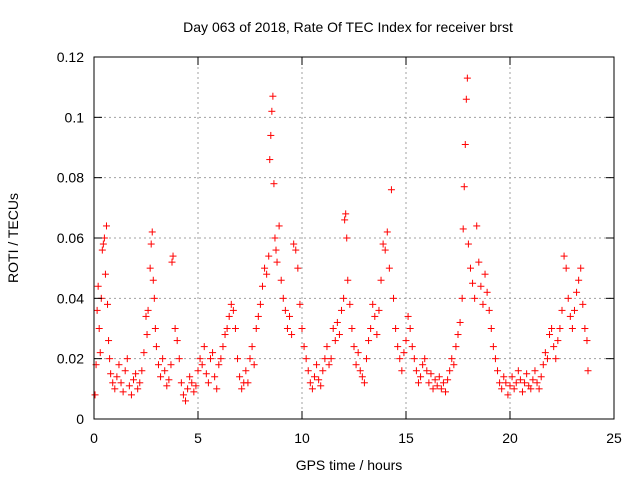 This screenshot has width=640, height=480. I want to click on x-tick-label: 20, so click(510, 438).